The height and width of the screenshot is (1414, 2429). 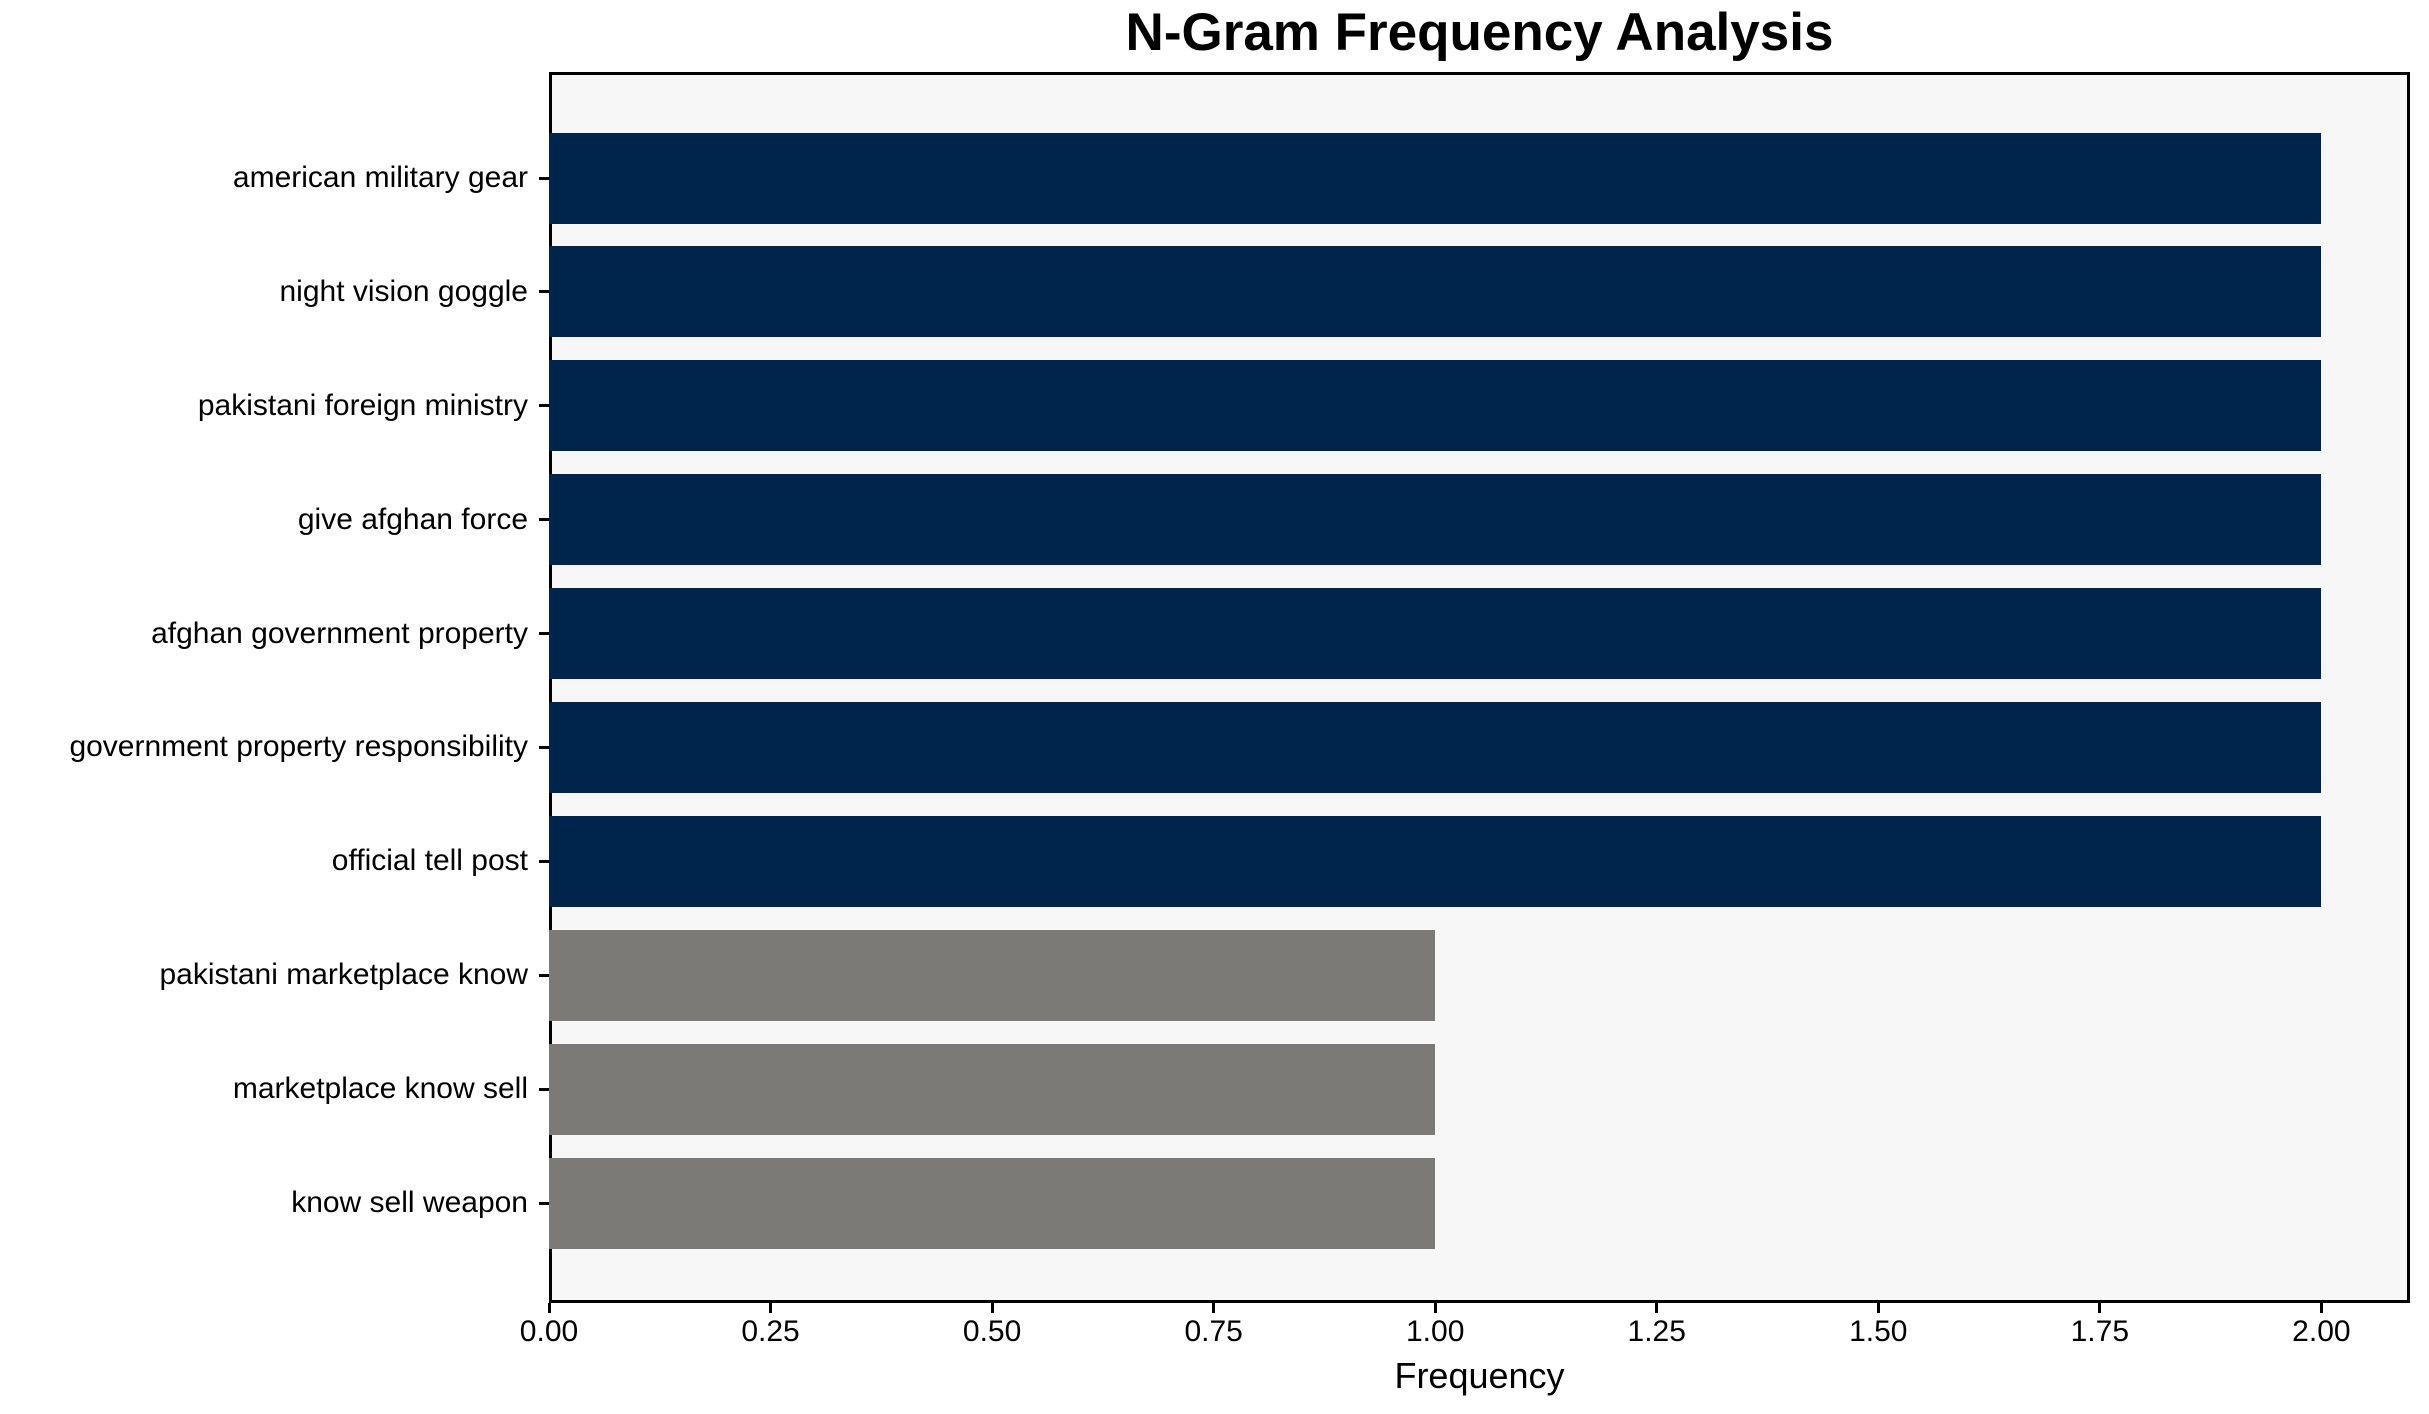 I want to click on bar-american-military-gear, so click(x=1435, y=178).